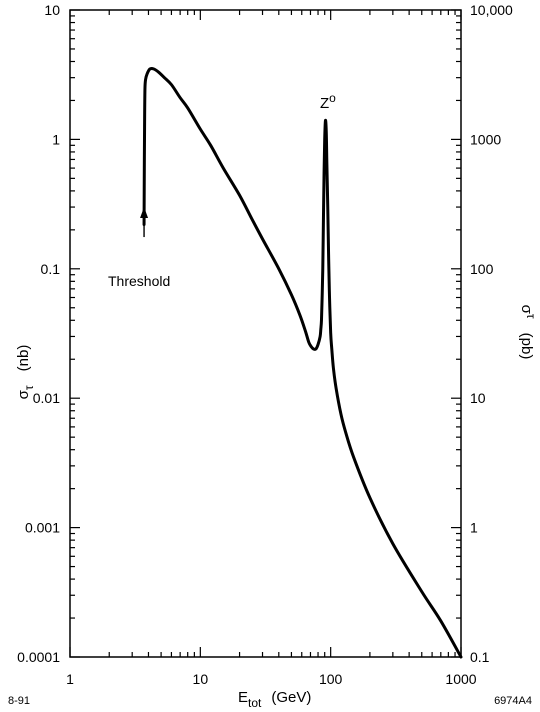 Image resolution: width=540 pixels, height=712 pixels. I want to click on x-tick-label: 1, so click(70, 679).